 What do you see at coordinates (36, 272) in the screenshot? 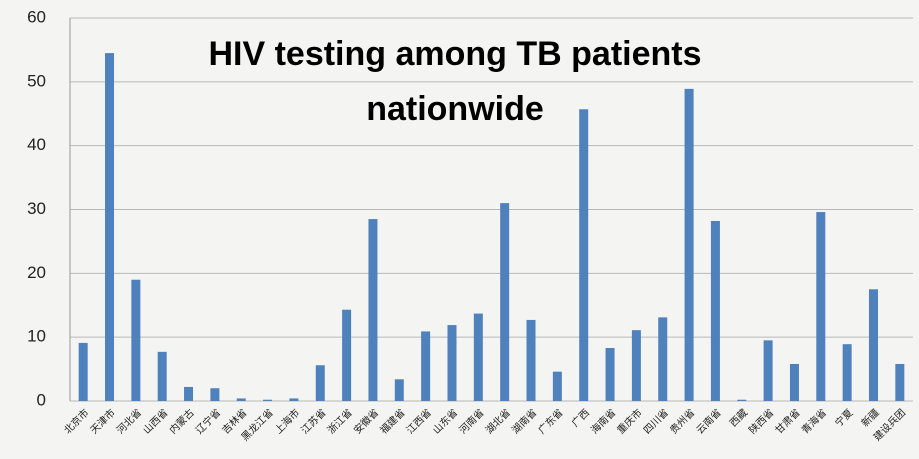
I see `y-tick-label: 20` at bounding box center [36, 272].